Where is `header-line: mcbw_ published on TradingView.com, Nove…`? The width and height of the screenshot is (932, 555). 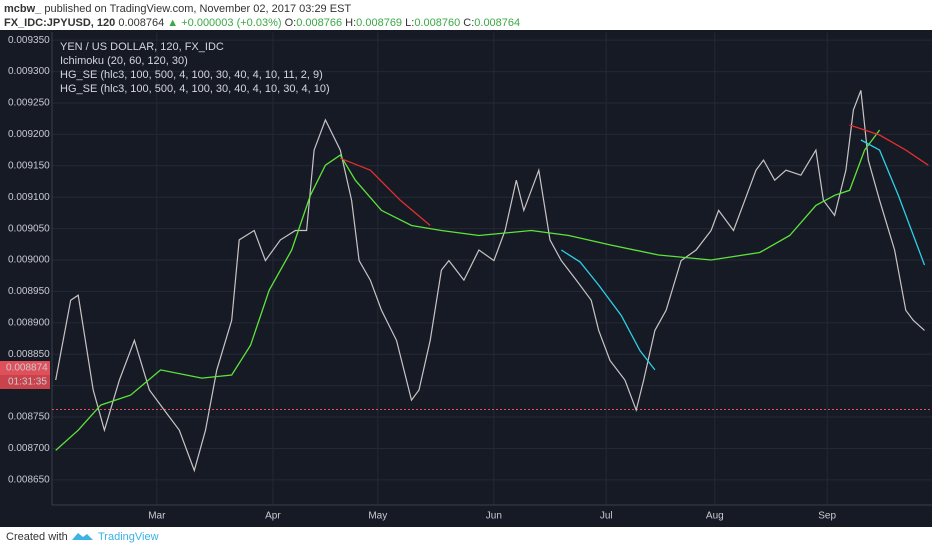
header-line: mcbw_ published on TradingView.com, Nove… is located at coordinates (177, 9).